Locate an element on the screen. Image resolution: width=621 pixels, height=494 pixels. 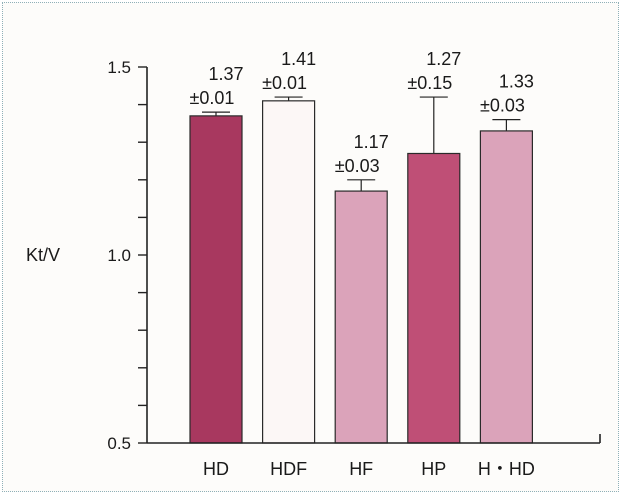
x-tick-label: H・HD is located at coordinates (506, 469).